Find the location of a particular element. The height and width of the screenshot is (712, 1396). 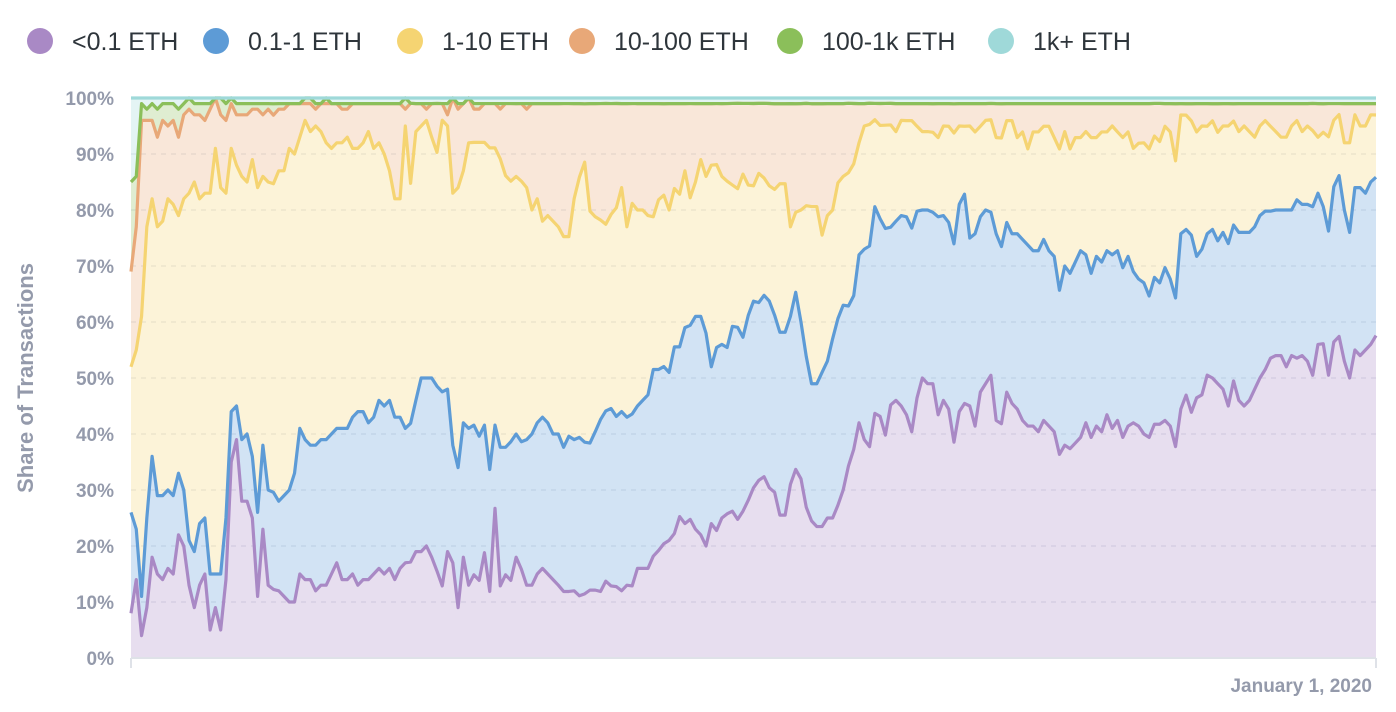

y-tick-label: 60% is located at coordinates (95, 323).